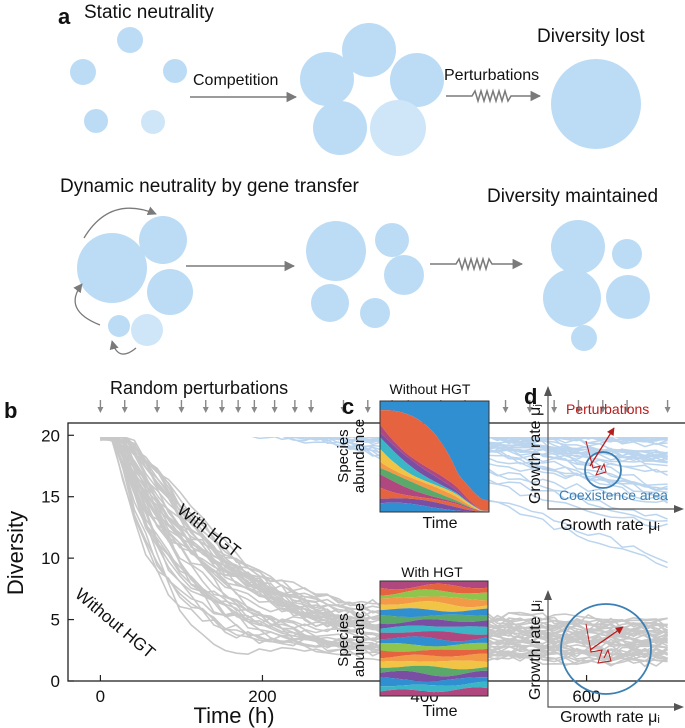 Image resolution: width=685 pixels, height=728 pixels. Describe the element at coordinates (491, 75) in the screenshot. I see `perturbations-label: Perturbations` at that location.